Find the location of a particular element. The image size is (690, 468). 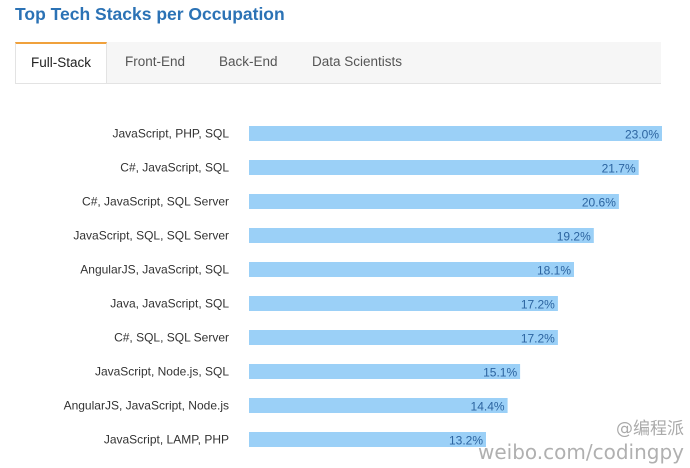

value-label-2: 20.6% is located at coordinates (599, 203).